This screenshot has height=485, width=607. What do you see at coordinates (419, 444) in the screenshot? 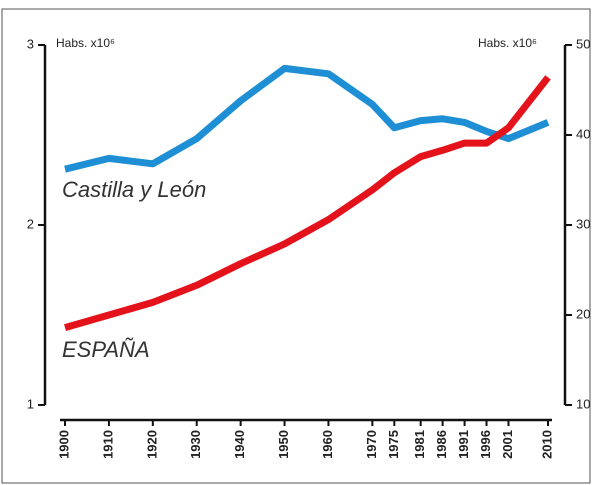
I see `x-tick-label: 1981` at bounding box center [419, 444].